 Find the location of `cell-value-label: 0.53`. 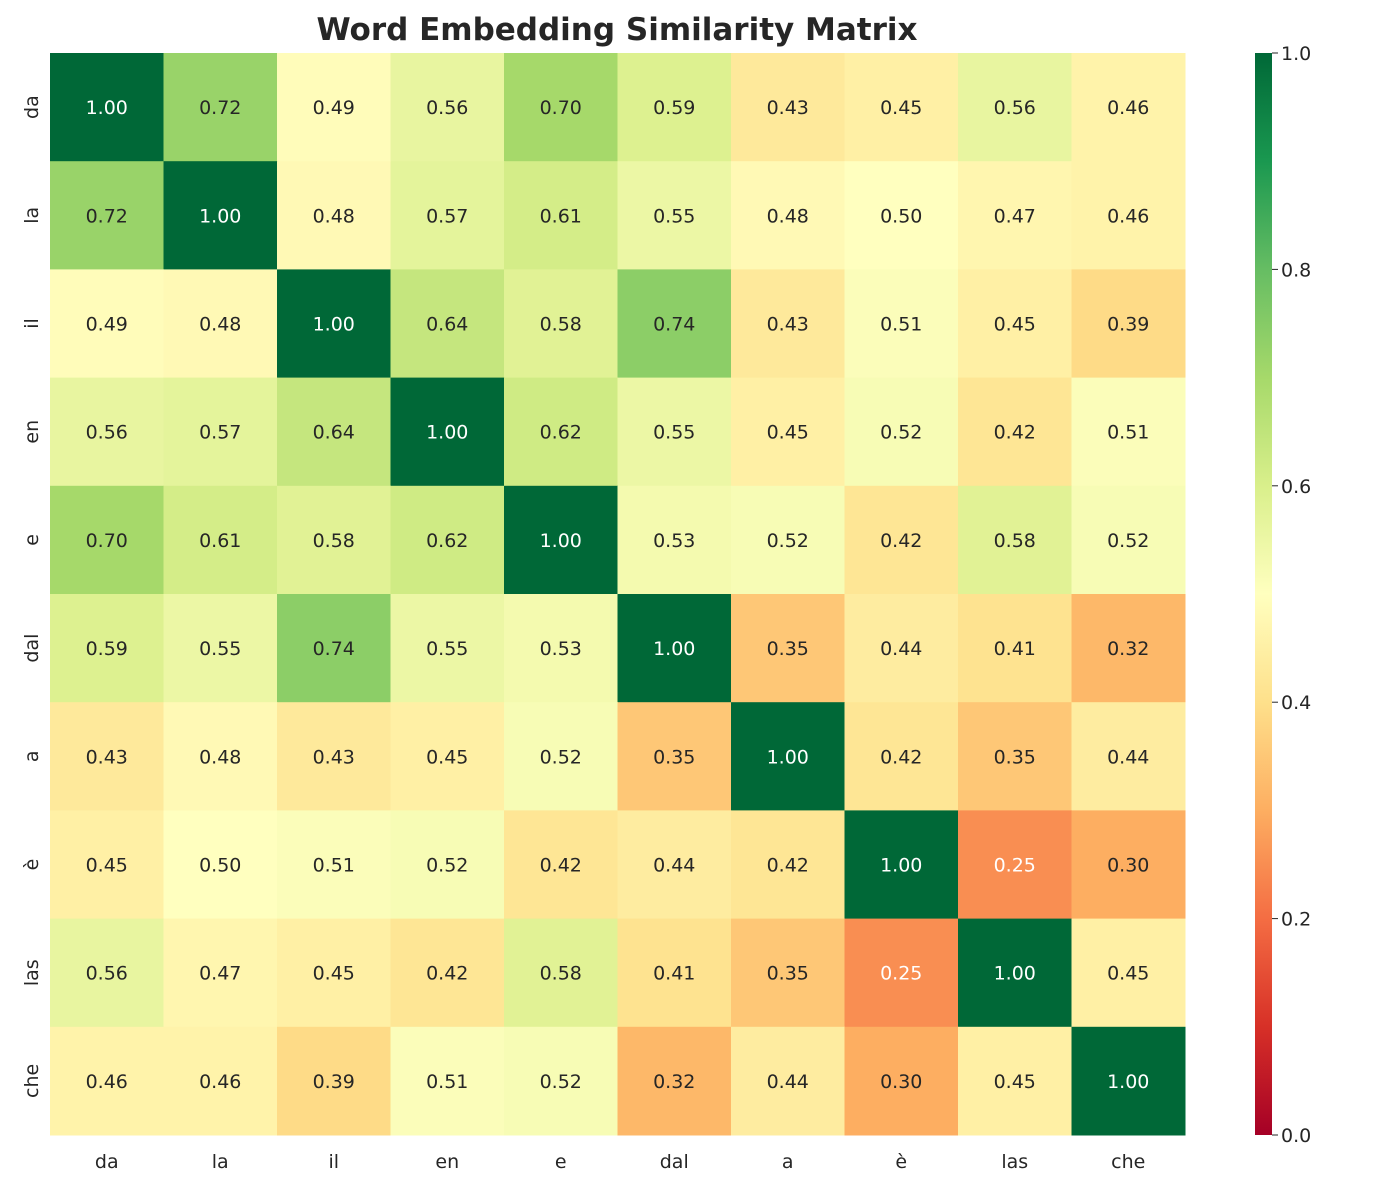

cell-value-label: 0.53 is located at coordinates (674, 541).